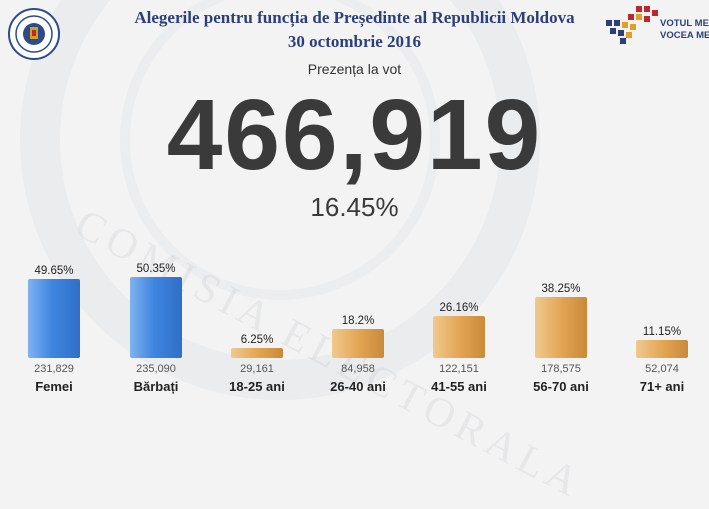 The width and height of the screenshot is (709, 509). I want to click on chart-bar-count: 231,829, so click(54, 369).